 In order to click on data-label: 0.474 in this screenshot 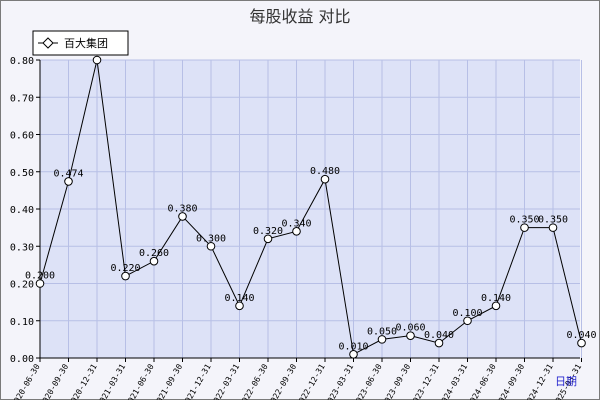, I will do `click(68, 173)`.